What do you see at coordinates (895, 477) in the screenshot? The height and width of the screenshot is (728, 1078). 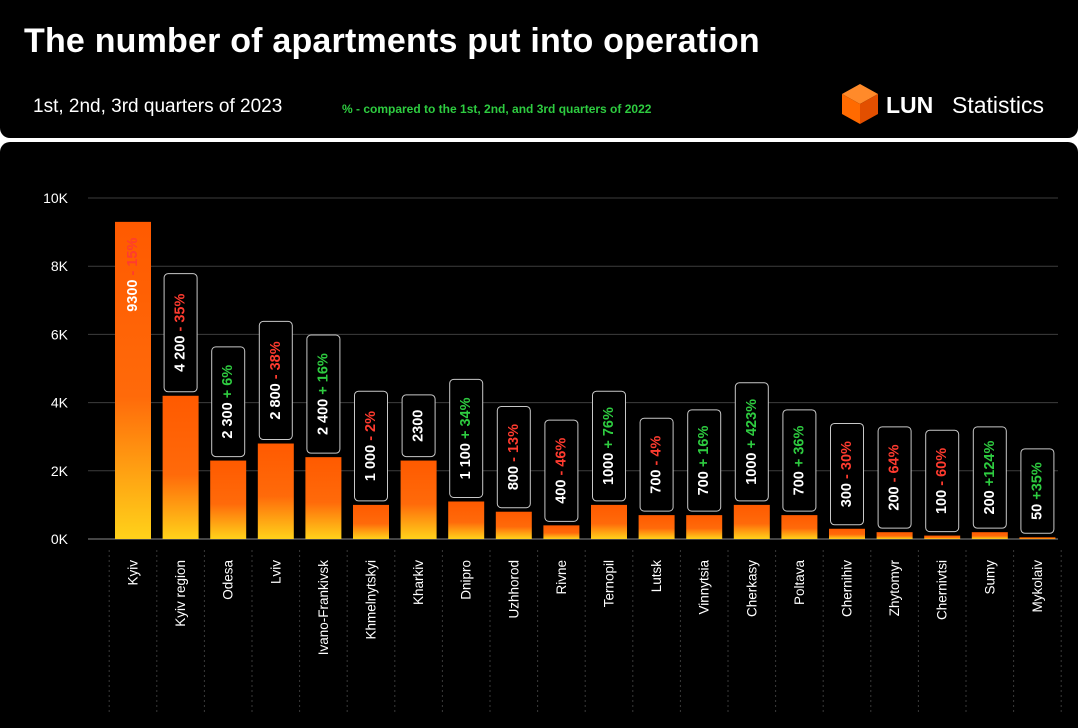 I see `value-label: 200 - 64%` at bounding box center [895, 477].